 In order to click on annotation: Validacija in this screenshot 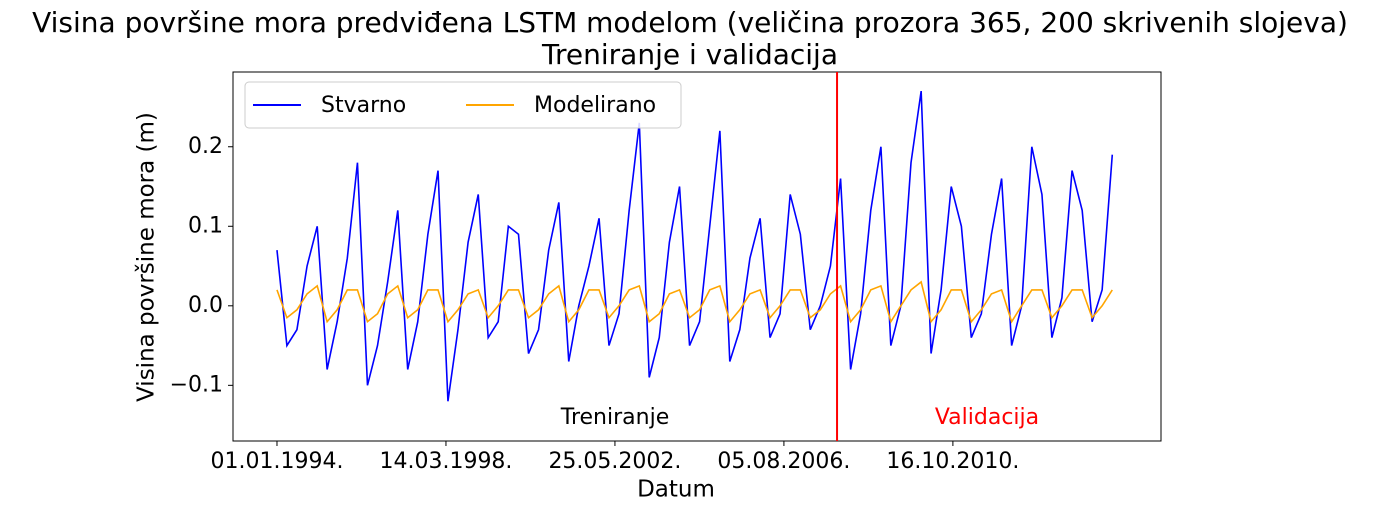, I will do `click(987, 417)`.